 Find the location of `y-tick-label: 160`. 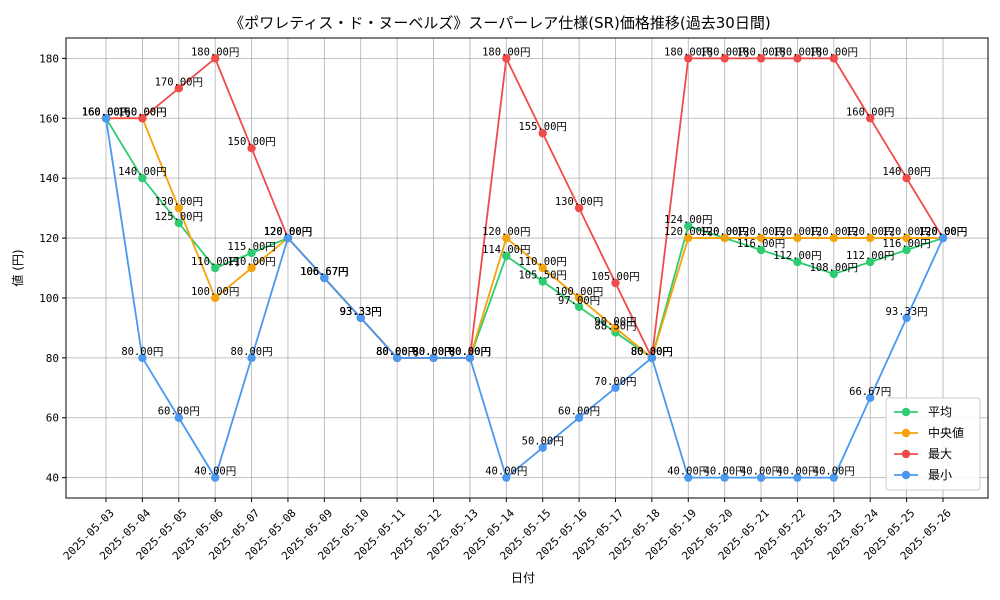

y-tick-label: 160 is located at coordinates (49, 118).